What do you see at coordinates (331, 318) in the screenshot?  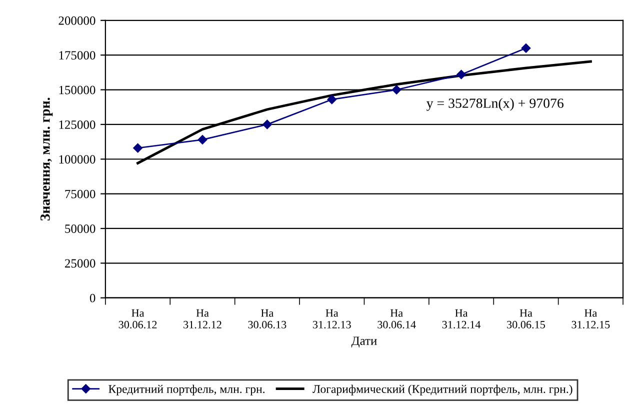 I see `x-tick-label: На 31.12.13` at bounding box center [331, 318].